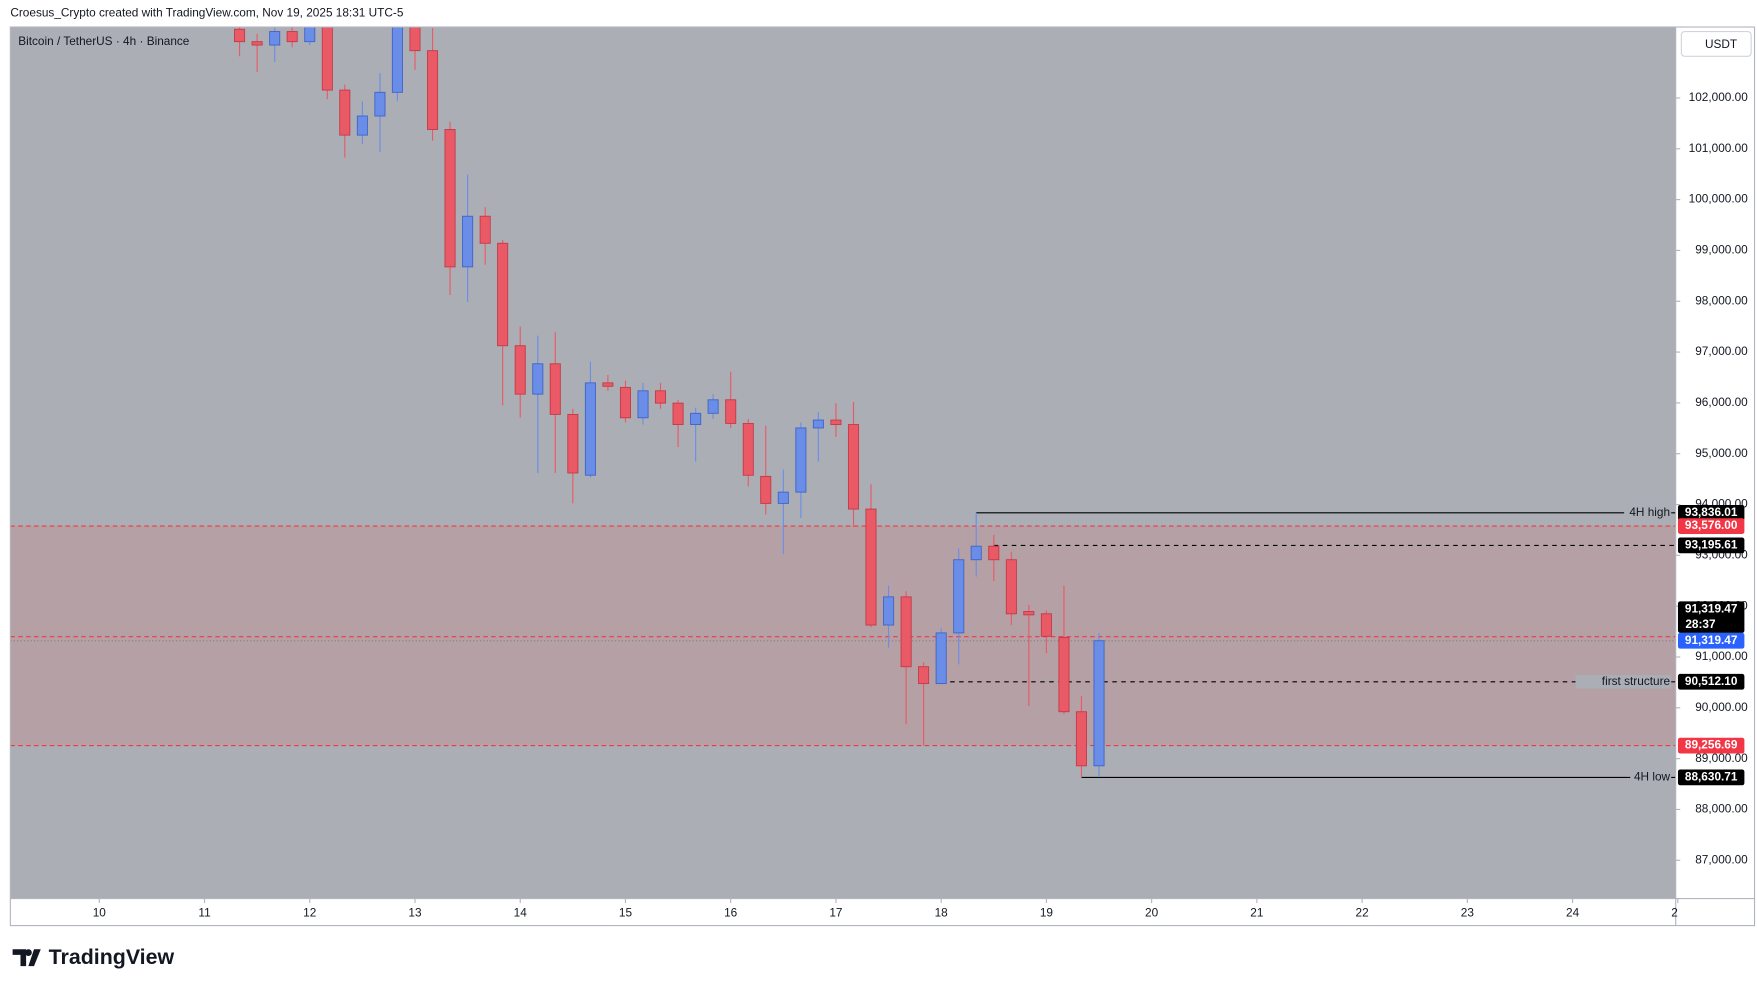 This screenshot has height=983, width=1757. What do you see at coordinates (112, 957) in the screenshot?
I see `brand-name: TradingView` at bounding box center [112, 957].